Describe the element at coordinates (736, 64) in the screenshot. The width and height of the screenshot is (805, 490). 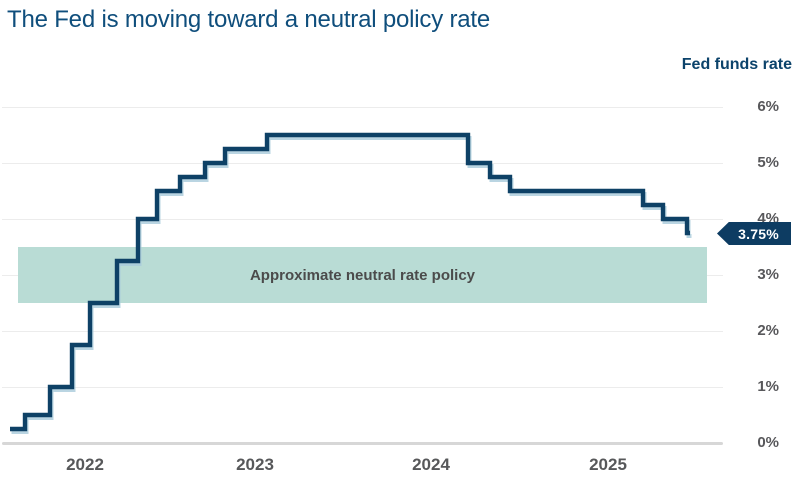
I see `series-label: Fed funds rate` at that location.